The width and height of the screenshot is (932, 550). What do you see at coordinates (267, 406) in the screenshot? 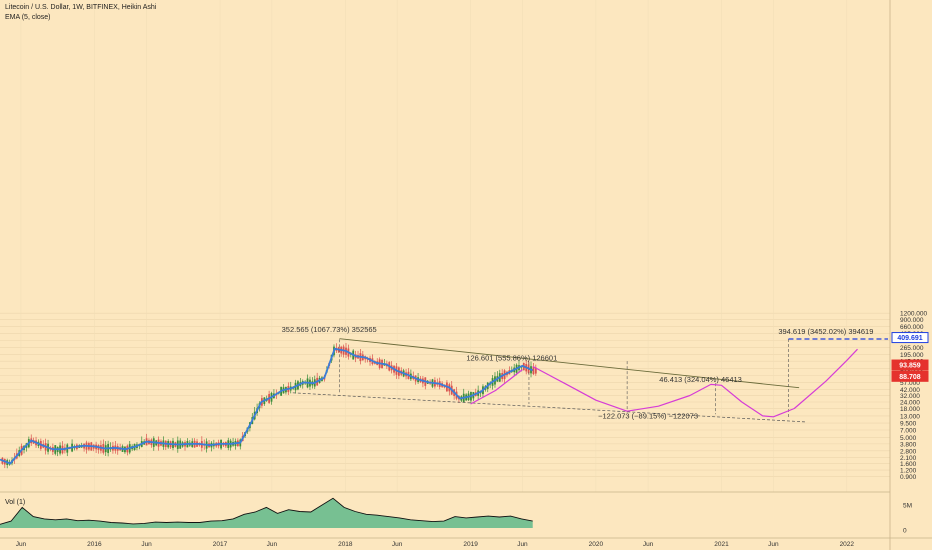
I see `ema-line` at bounding box center [267, 406].